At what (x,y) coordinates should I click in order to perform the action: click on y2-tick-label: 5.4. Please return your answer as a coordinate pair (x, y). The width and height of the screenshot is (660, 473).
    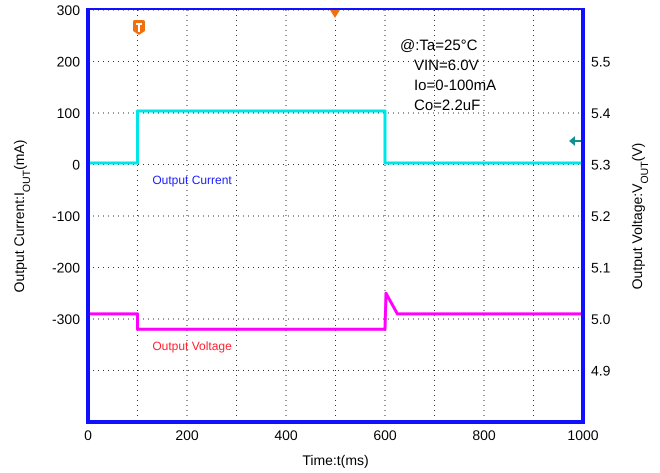
    Looking at the image, I should click on (601, 112).